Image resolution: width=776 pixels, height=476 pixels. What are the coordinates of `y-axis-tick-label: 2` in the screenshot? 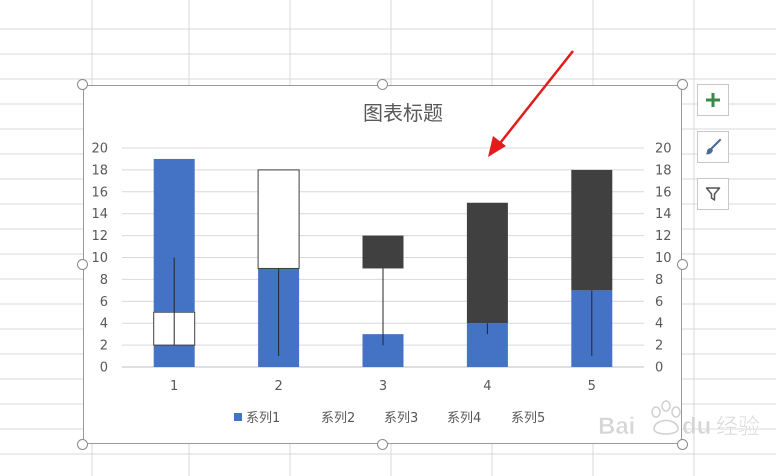 It's located at (104, 346).